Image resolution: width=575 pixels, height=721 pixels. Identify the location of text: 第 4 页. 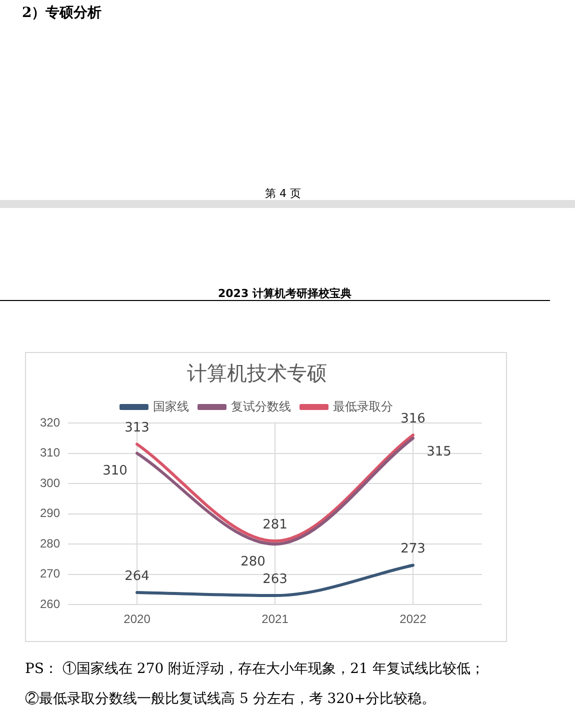
(283, 193).